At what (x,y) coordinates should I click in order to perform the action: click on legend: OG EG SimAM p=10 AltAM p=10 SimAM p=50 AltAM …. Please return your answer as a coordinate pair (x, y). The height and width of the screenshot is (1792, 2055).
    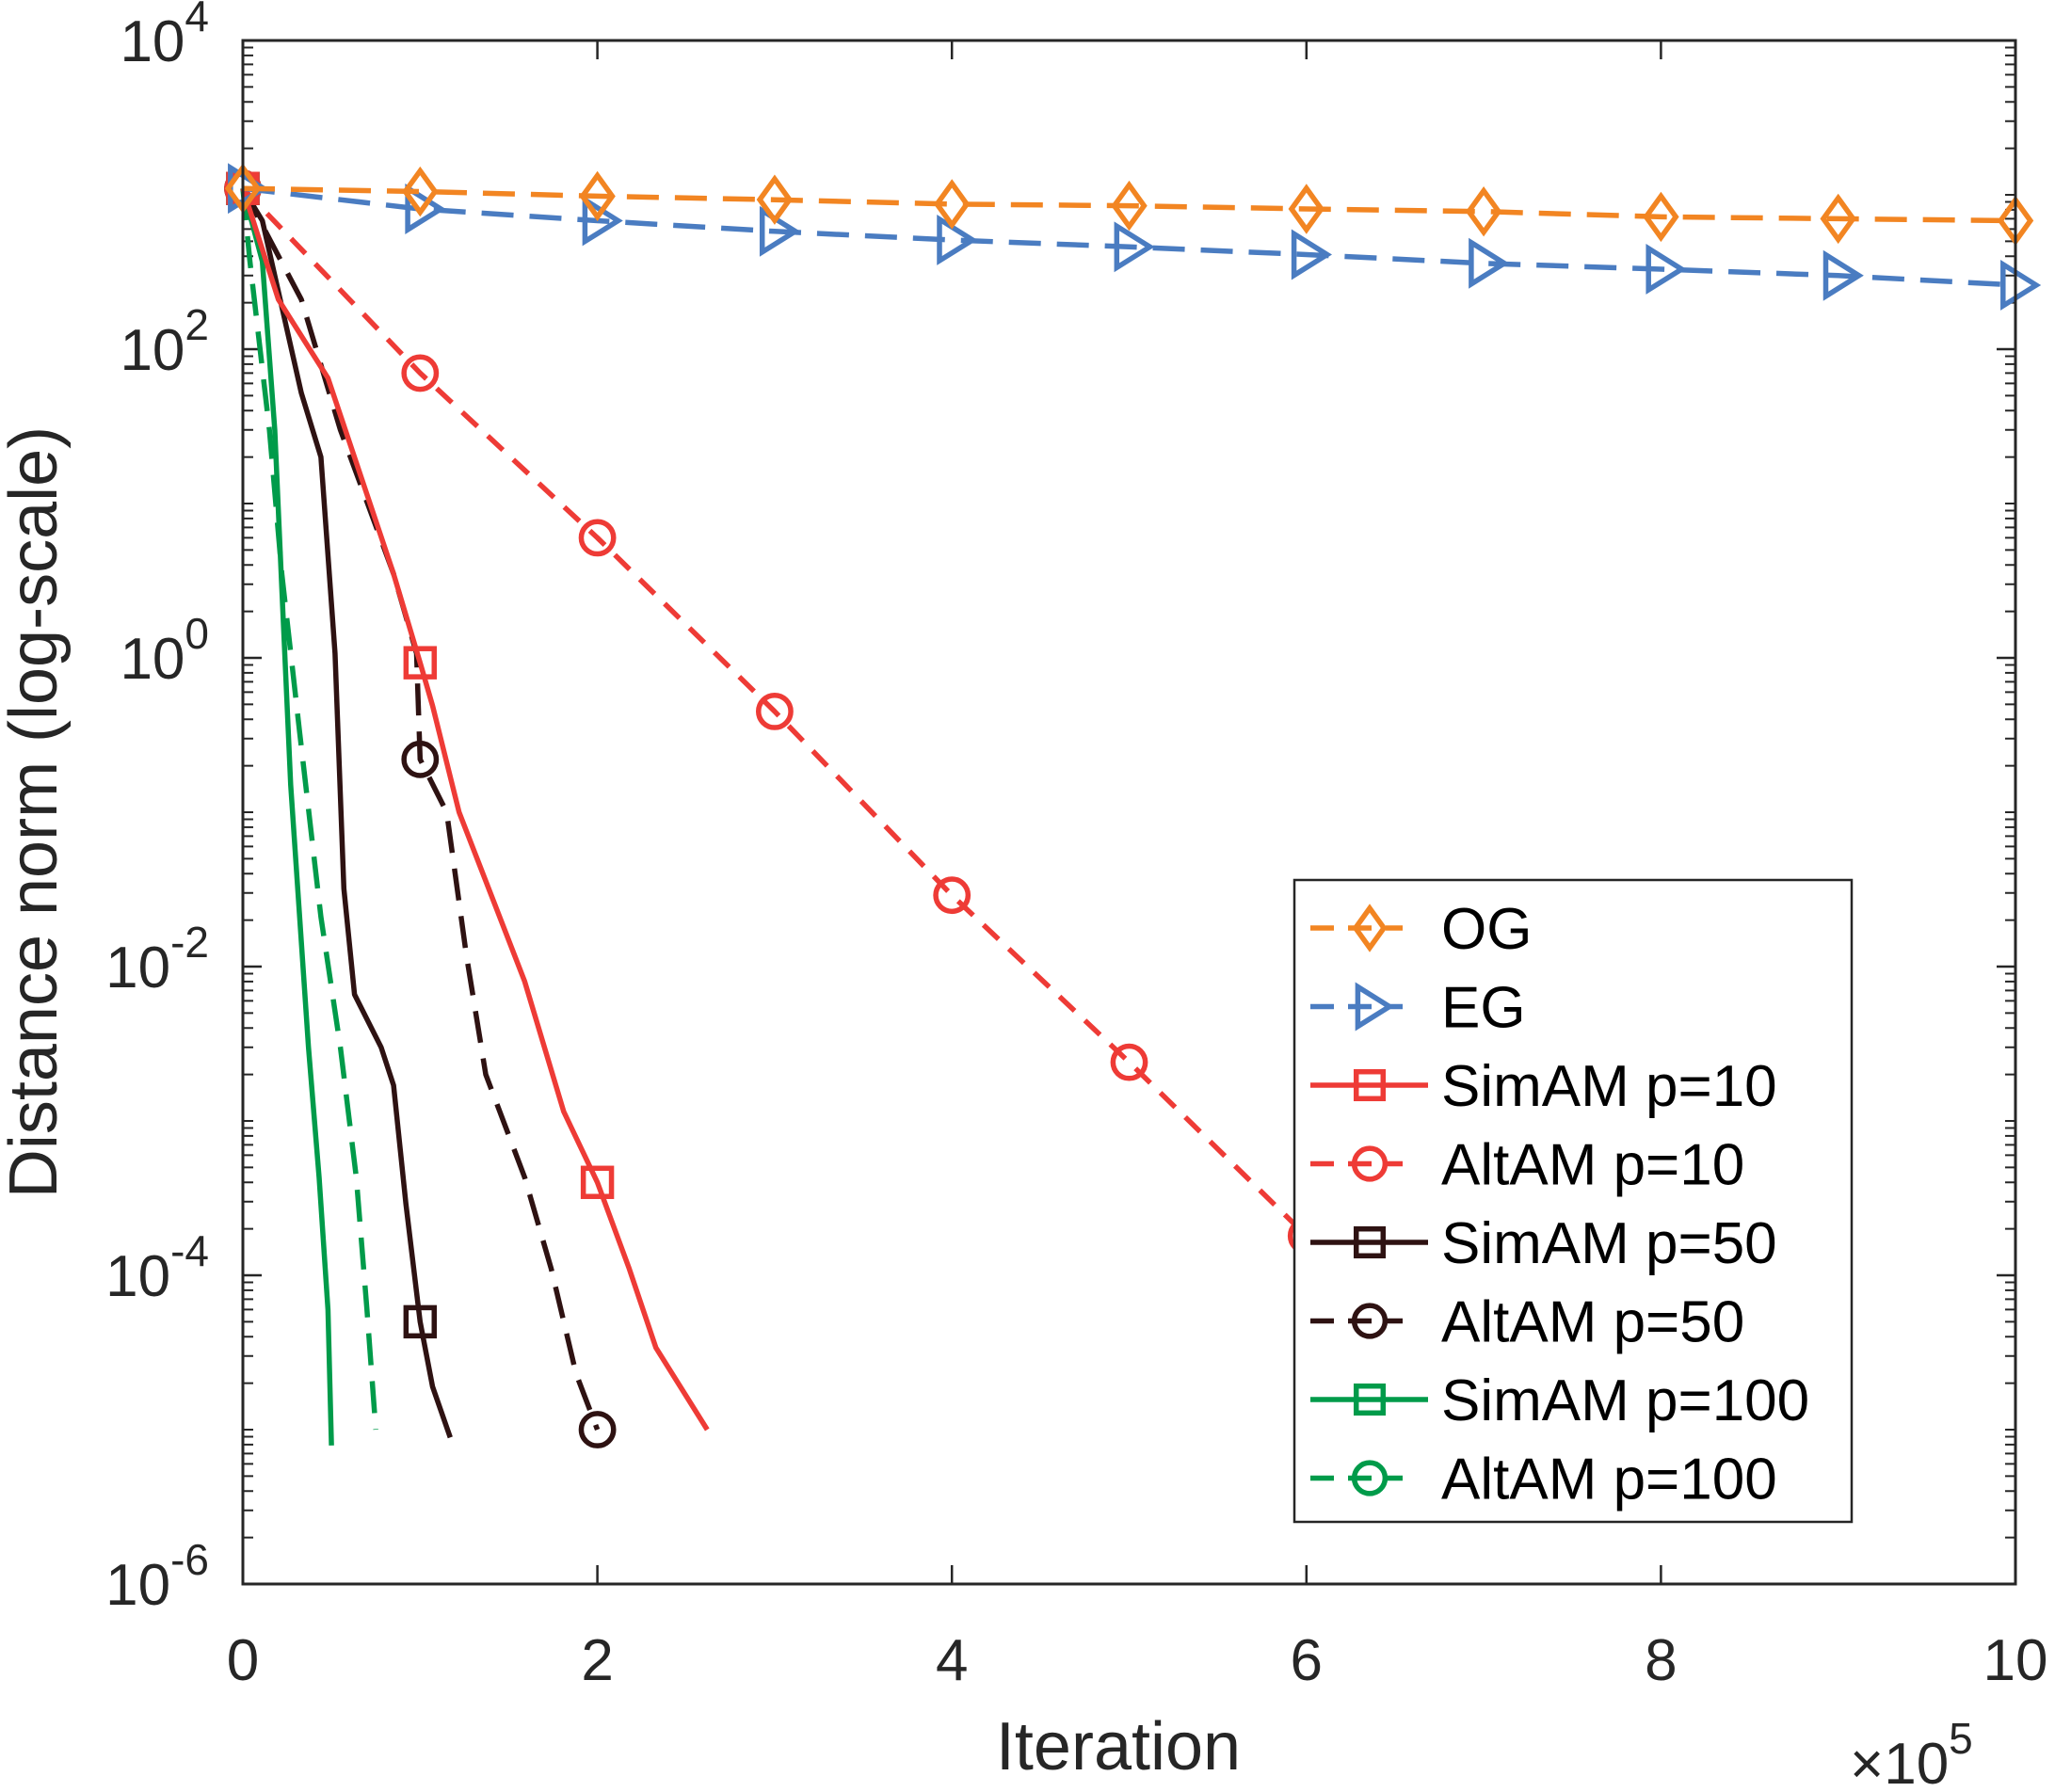
    Looking at the image, I should click on (1573, 1201).